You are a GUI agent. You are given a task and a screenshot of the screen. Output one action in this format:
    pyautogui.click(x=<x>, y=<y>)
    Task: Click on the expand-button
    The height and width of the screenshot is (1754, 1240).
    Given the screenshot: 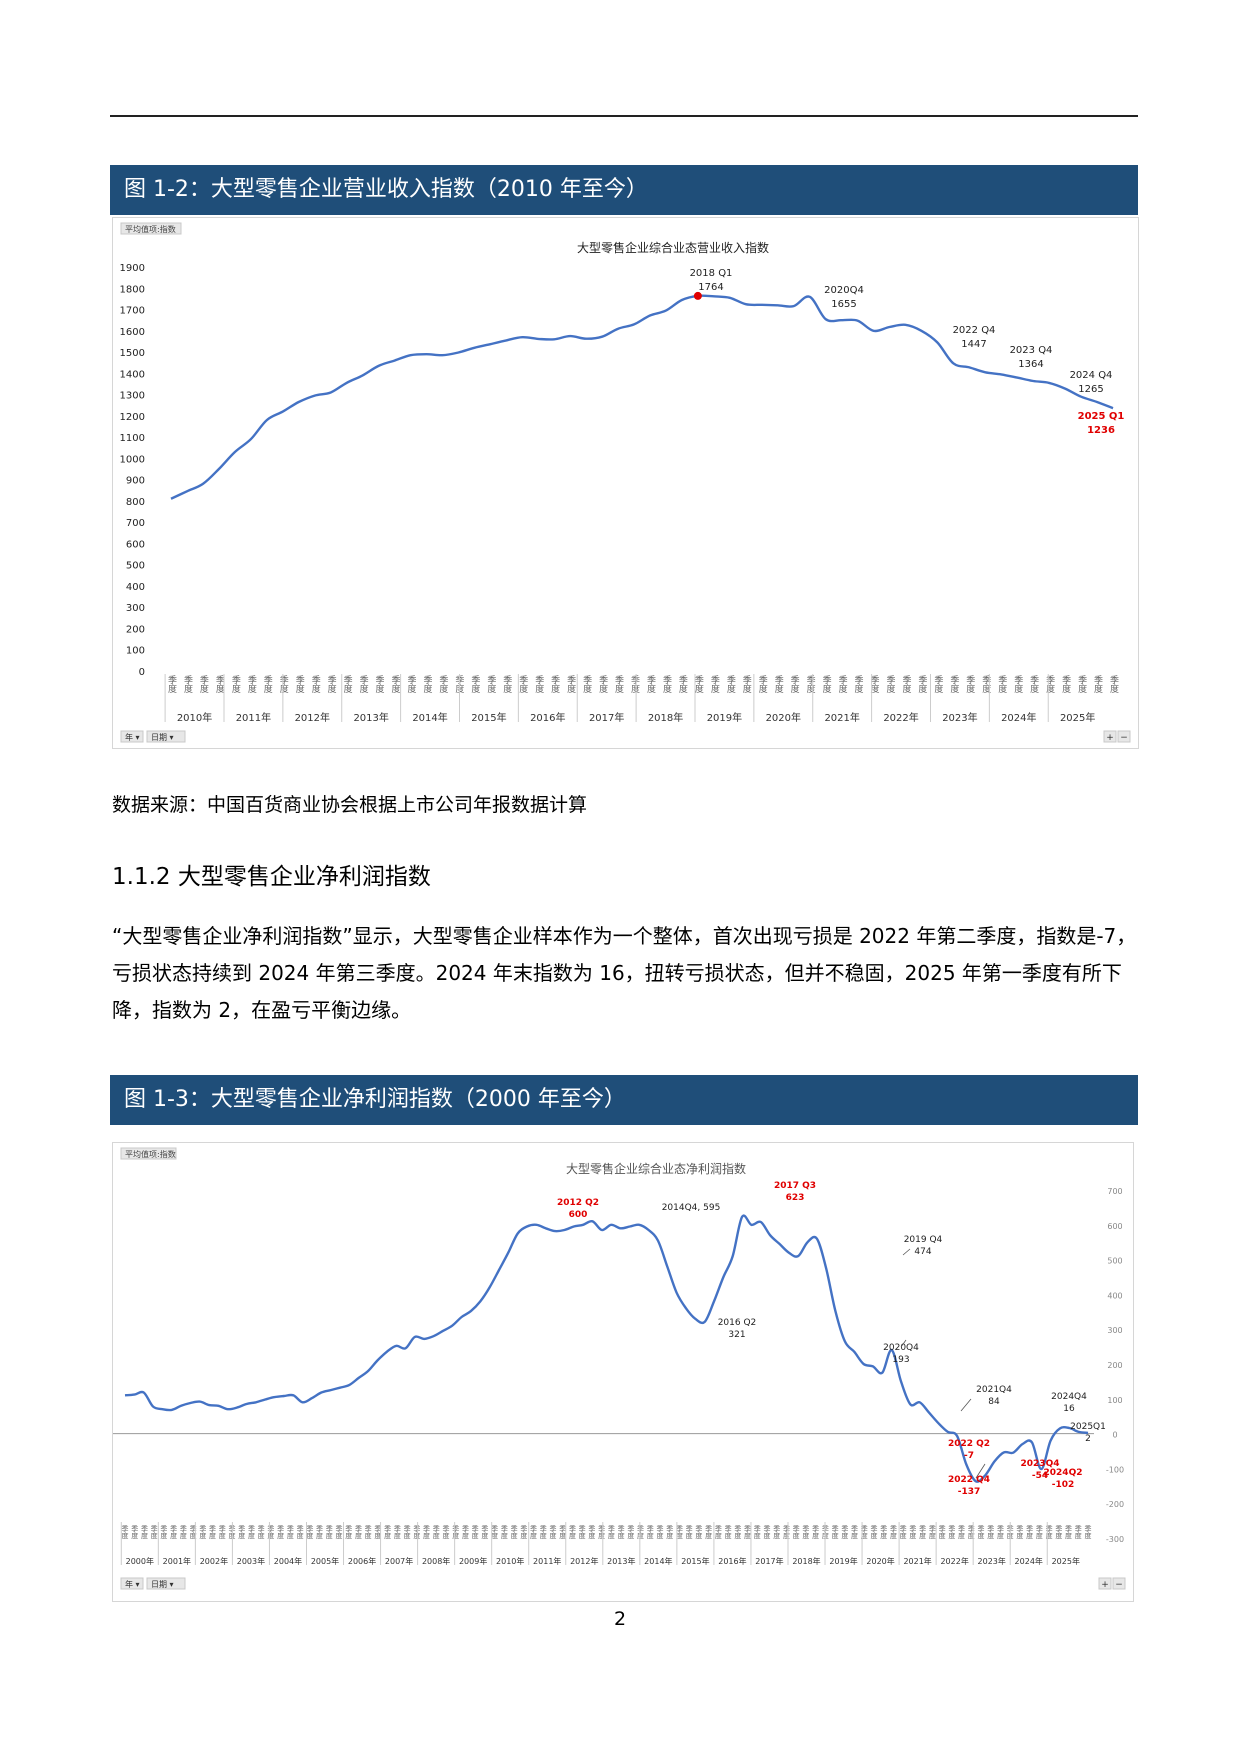 What is the action you would take?
    pyautogui.click(x=1105, y=1583)
    